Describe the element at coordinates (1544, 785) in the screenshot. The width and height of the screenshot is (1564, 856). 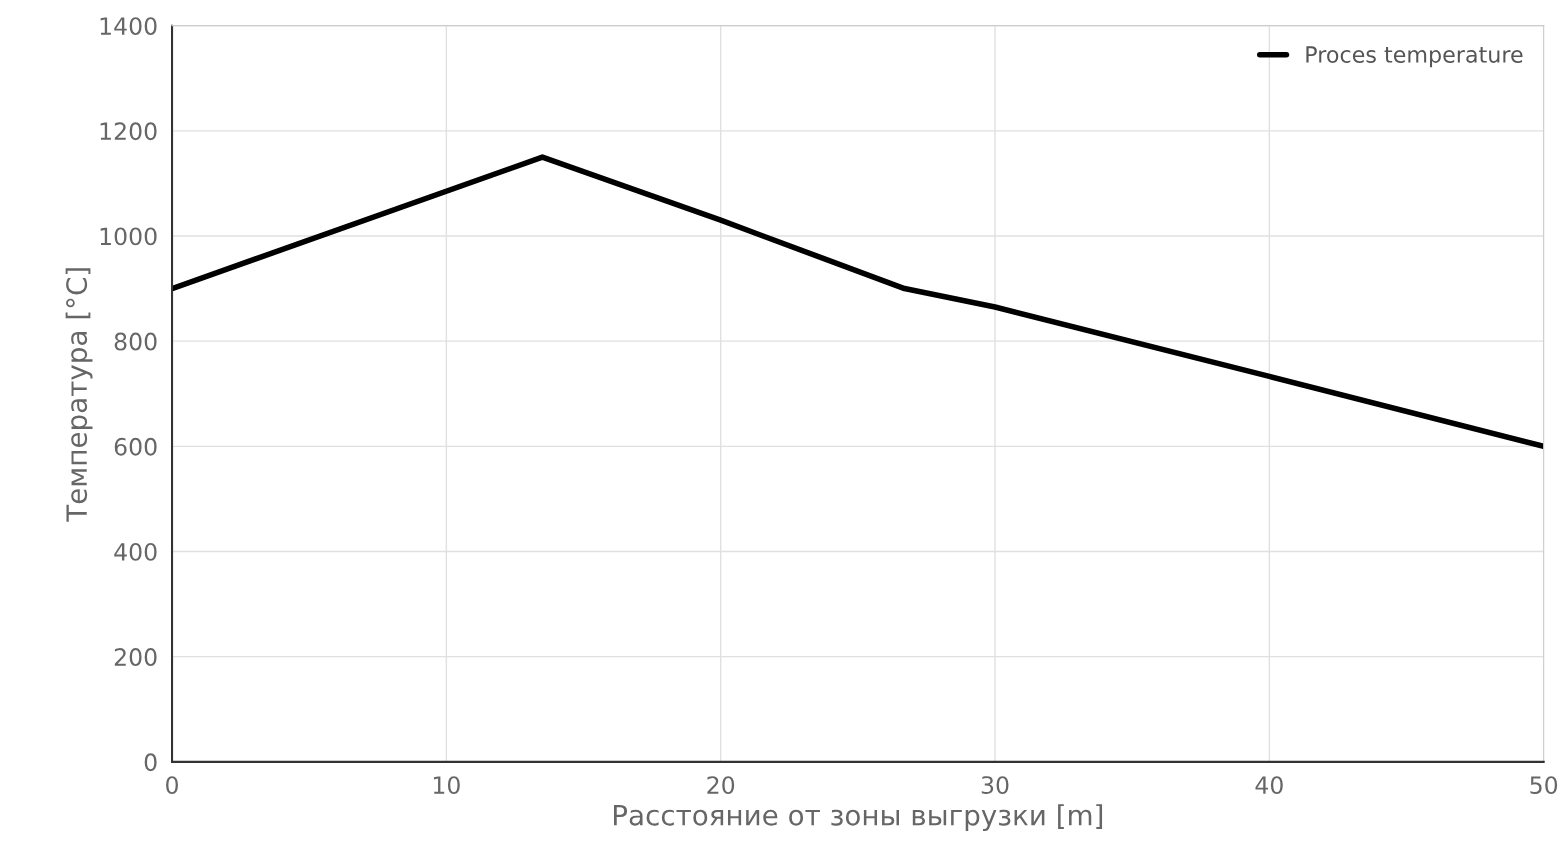
I see `x-tick-label: 50` at that location.